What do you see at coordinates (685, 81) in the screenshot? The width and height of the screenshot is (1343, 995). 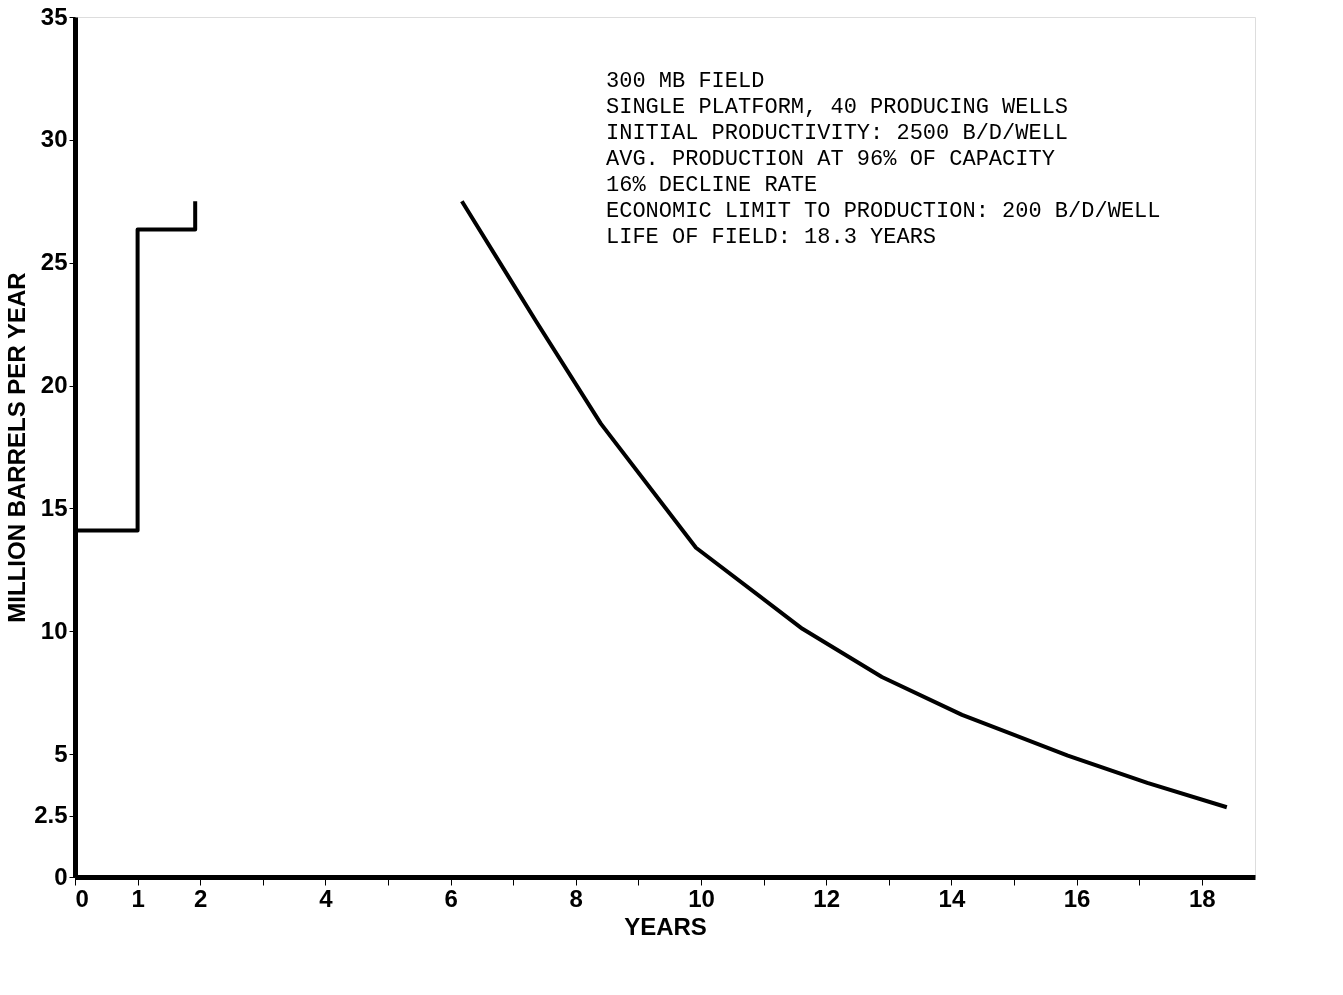 I see `annotation: 300 MB FIELD` at bounding box center [685, 81].